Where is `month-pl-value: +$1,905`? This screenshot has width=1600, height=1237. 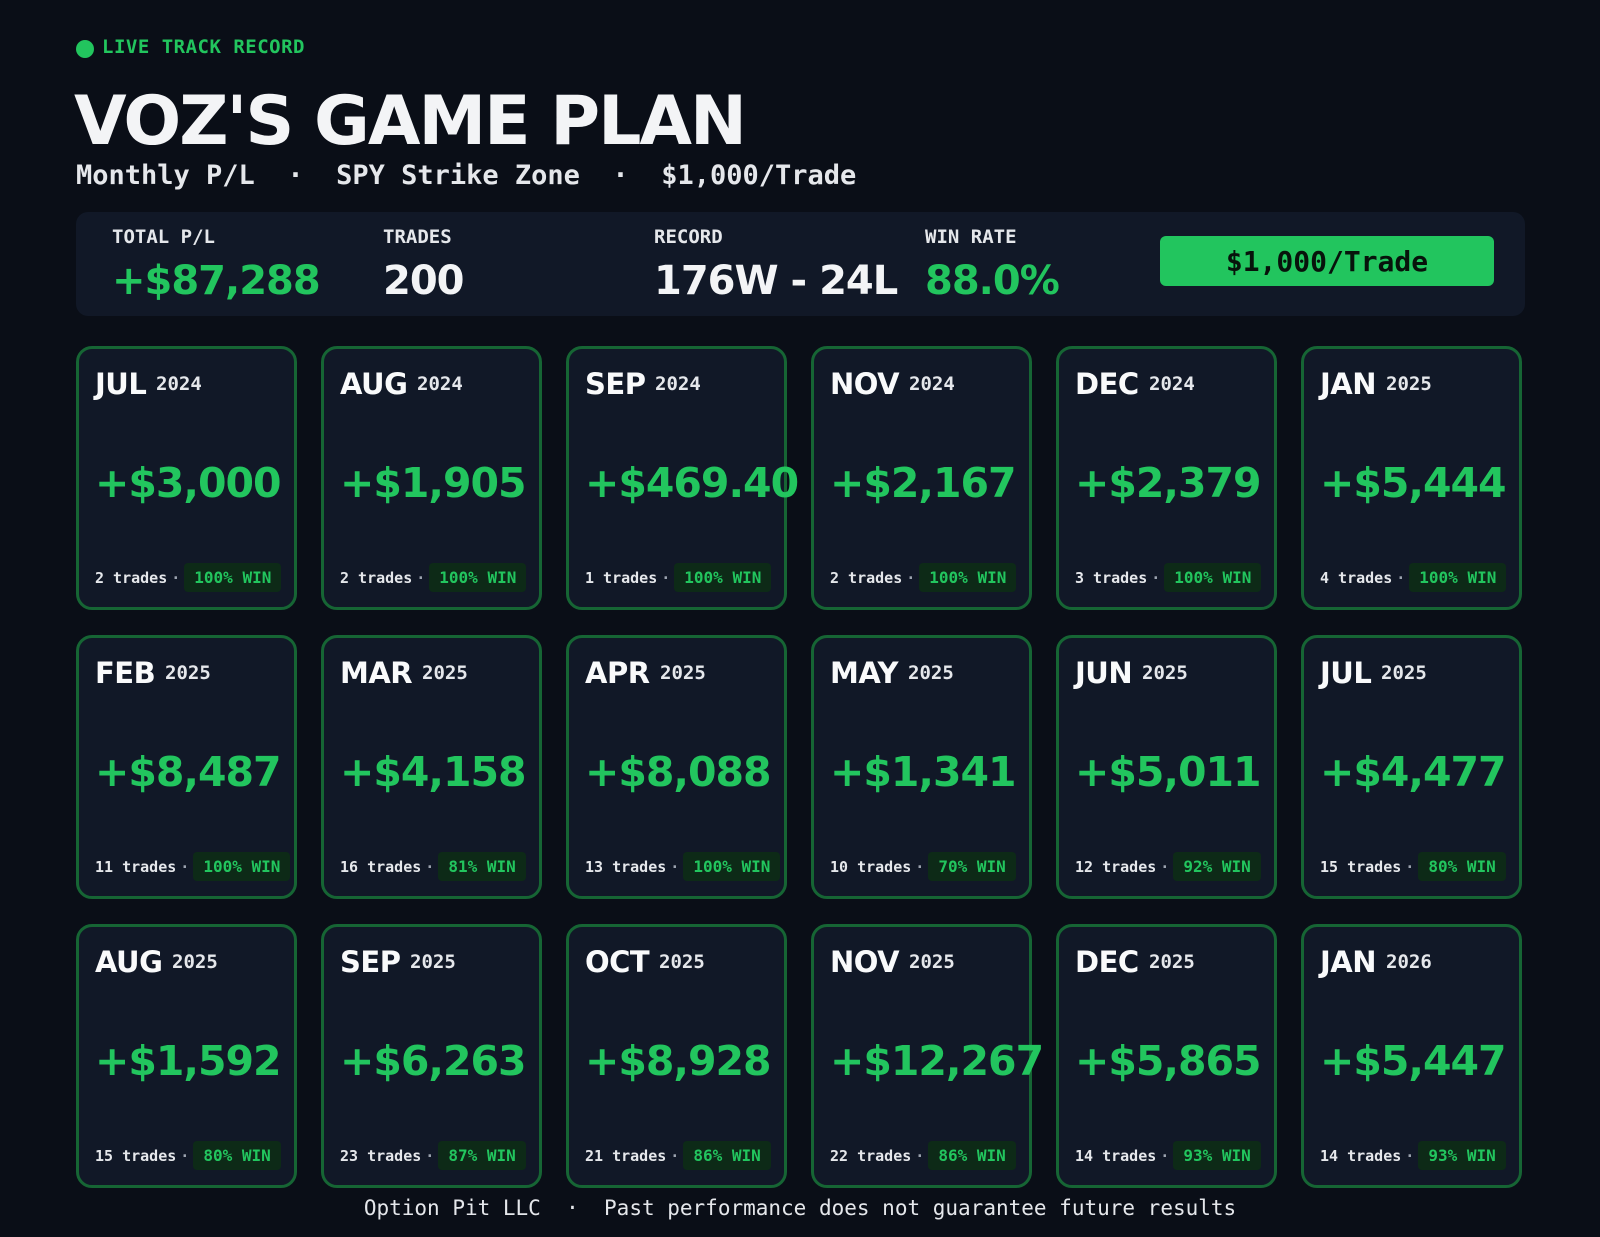
month-pl-value: +$1,905 is located at coordinates (433, 483).